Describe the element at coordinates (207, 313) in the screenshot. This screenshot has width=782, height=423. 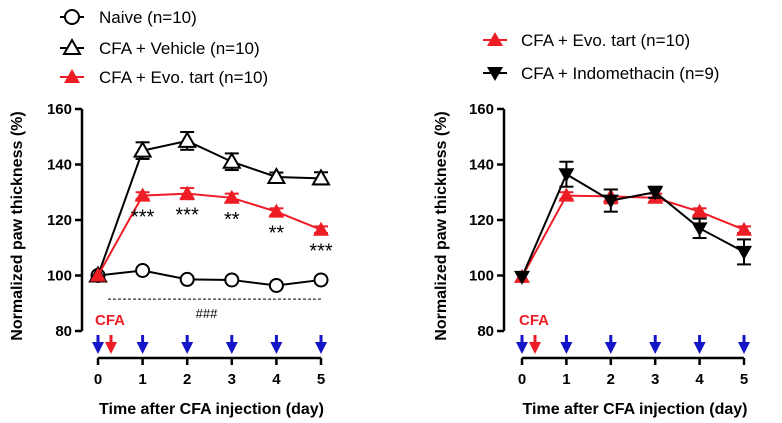
I see `hash-annotation: ###` at that location.